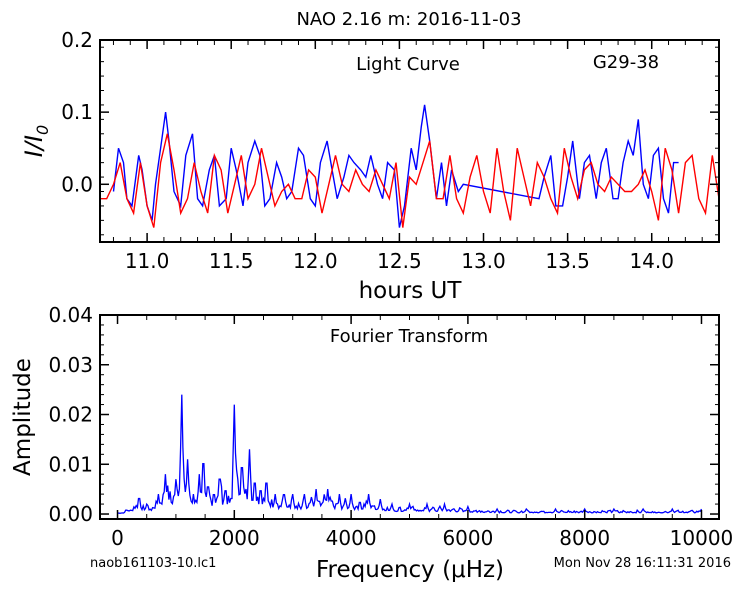 This screenshot has width=748, height=593. What do you see at coordinates (153, 563) in the screenshot?
I see `file-label: naob161103-10.lc1` at bounding box center [153, 563].